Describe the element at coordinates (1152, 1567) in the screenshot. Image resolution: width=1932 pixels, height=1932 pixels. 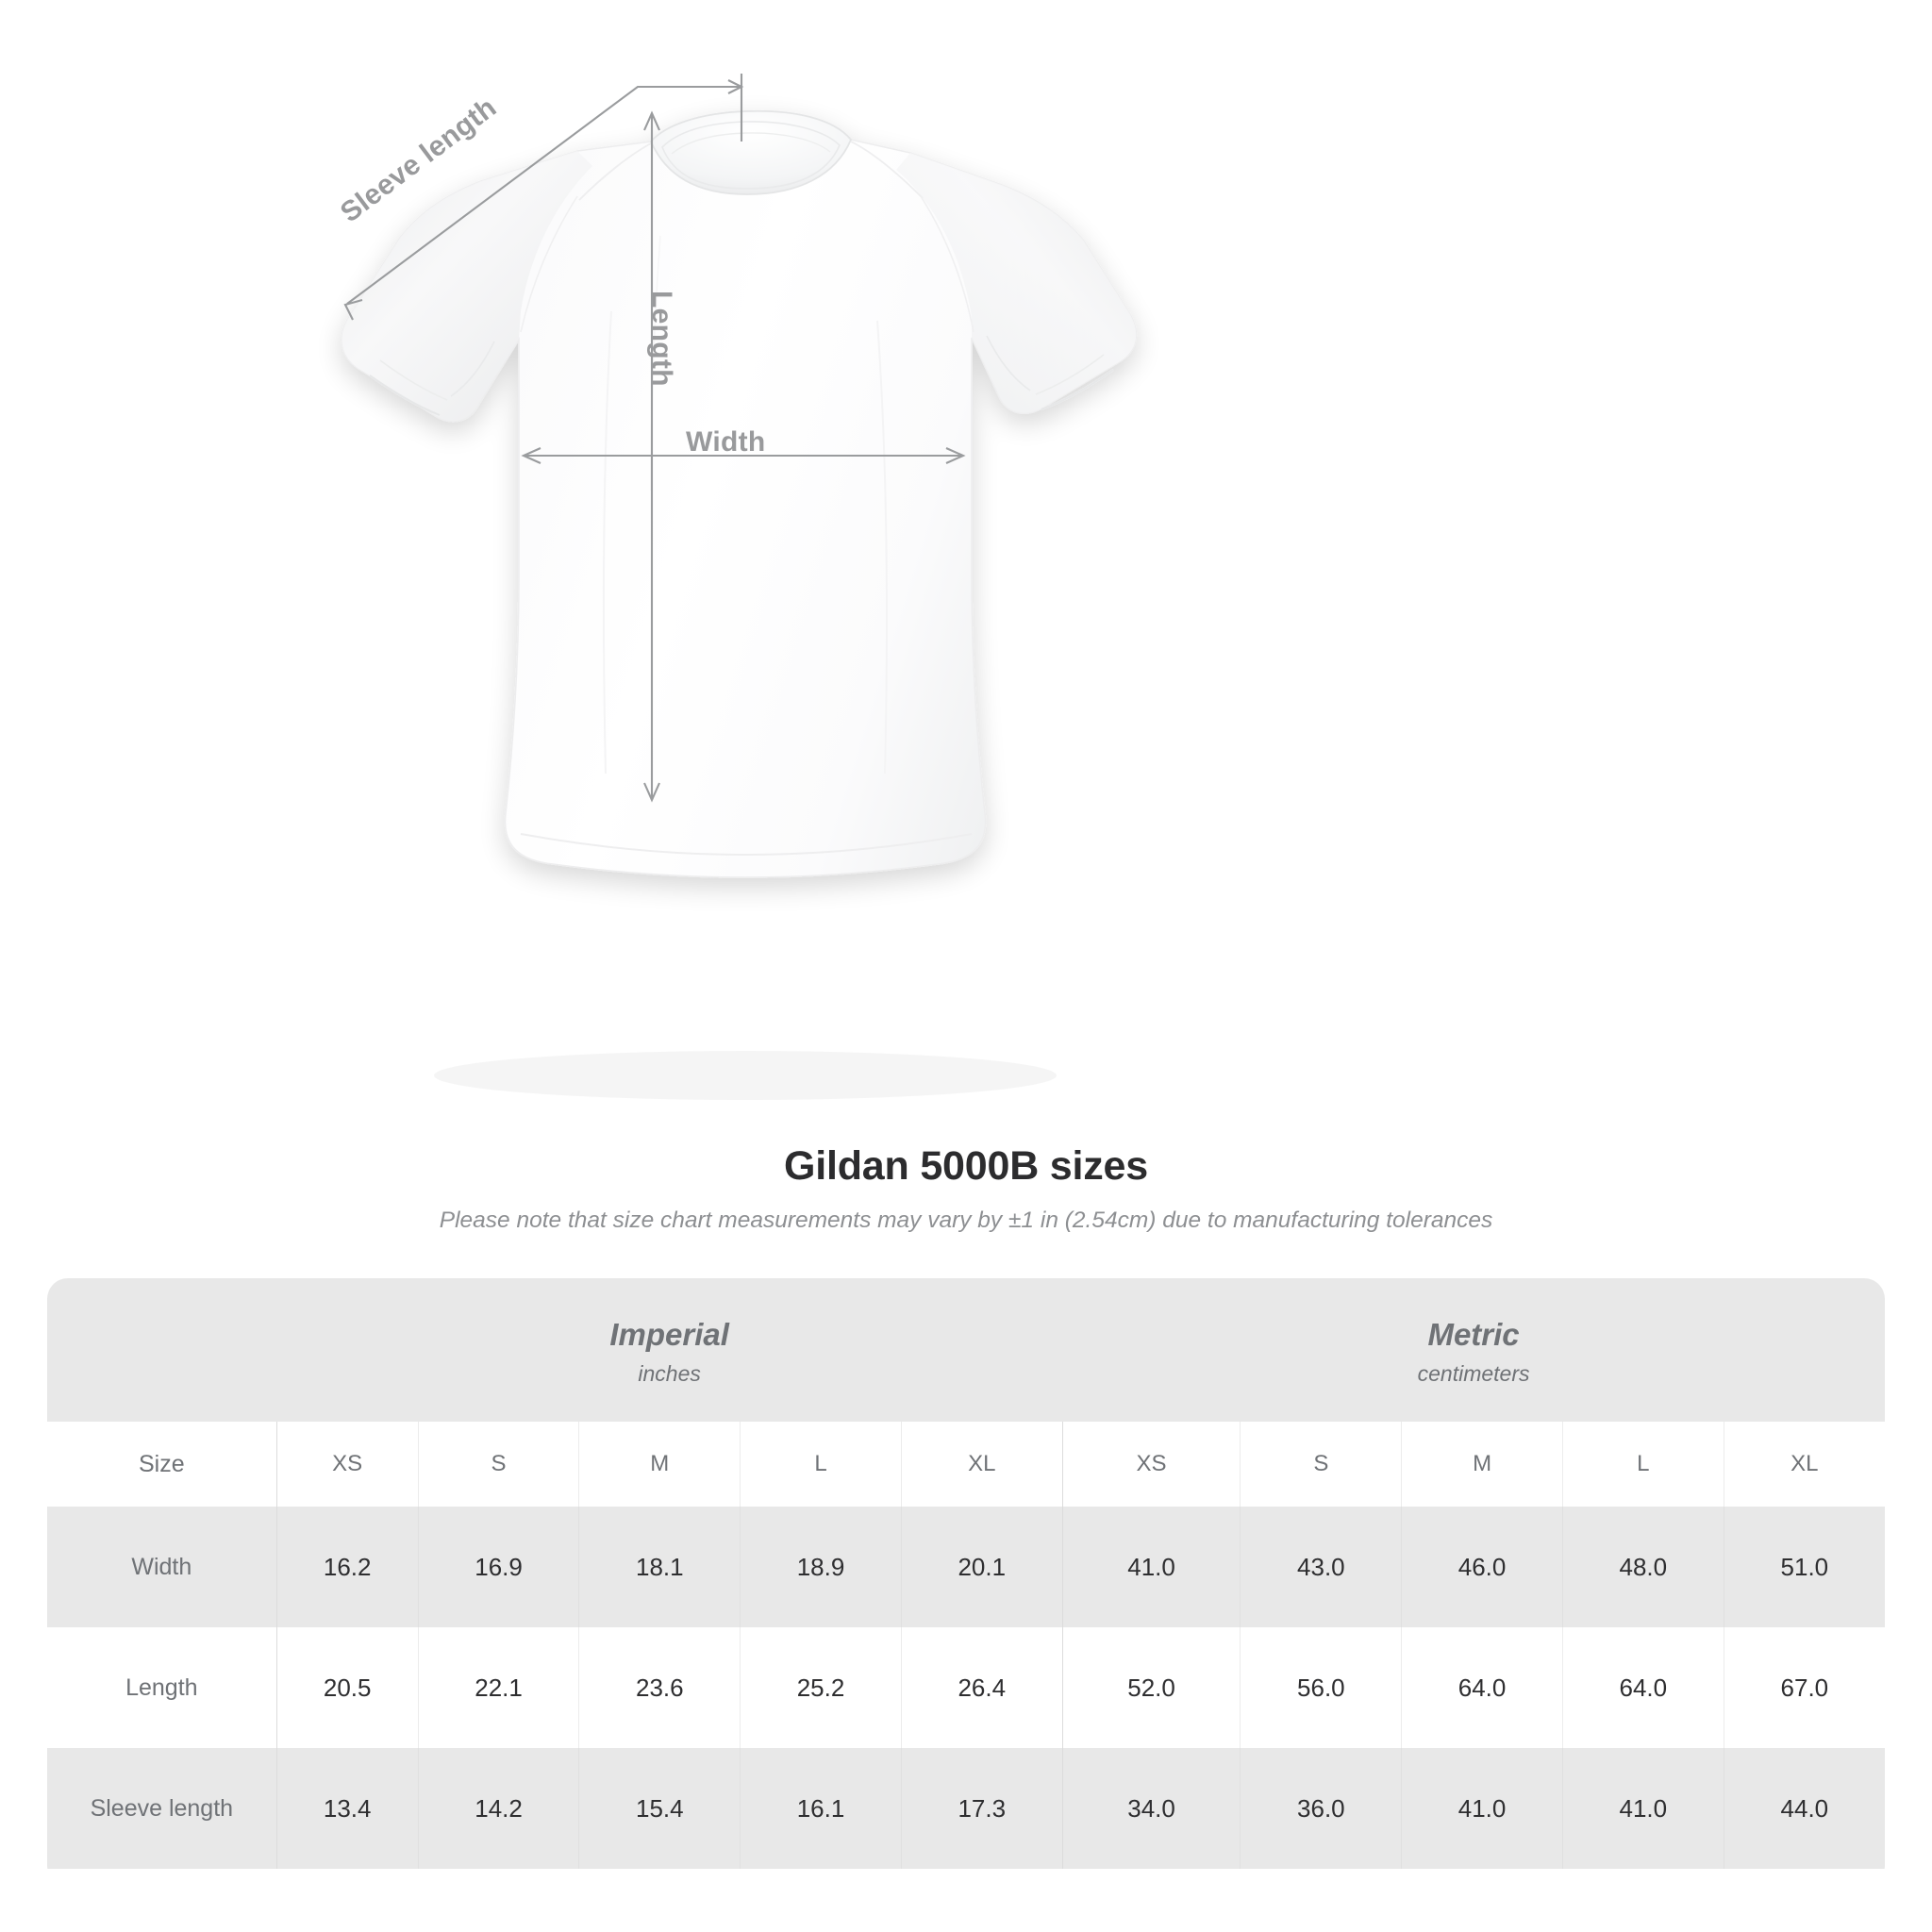
I see `cell-width-metric-xs: 41.0` at that location.